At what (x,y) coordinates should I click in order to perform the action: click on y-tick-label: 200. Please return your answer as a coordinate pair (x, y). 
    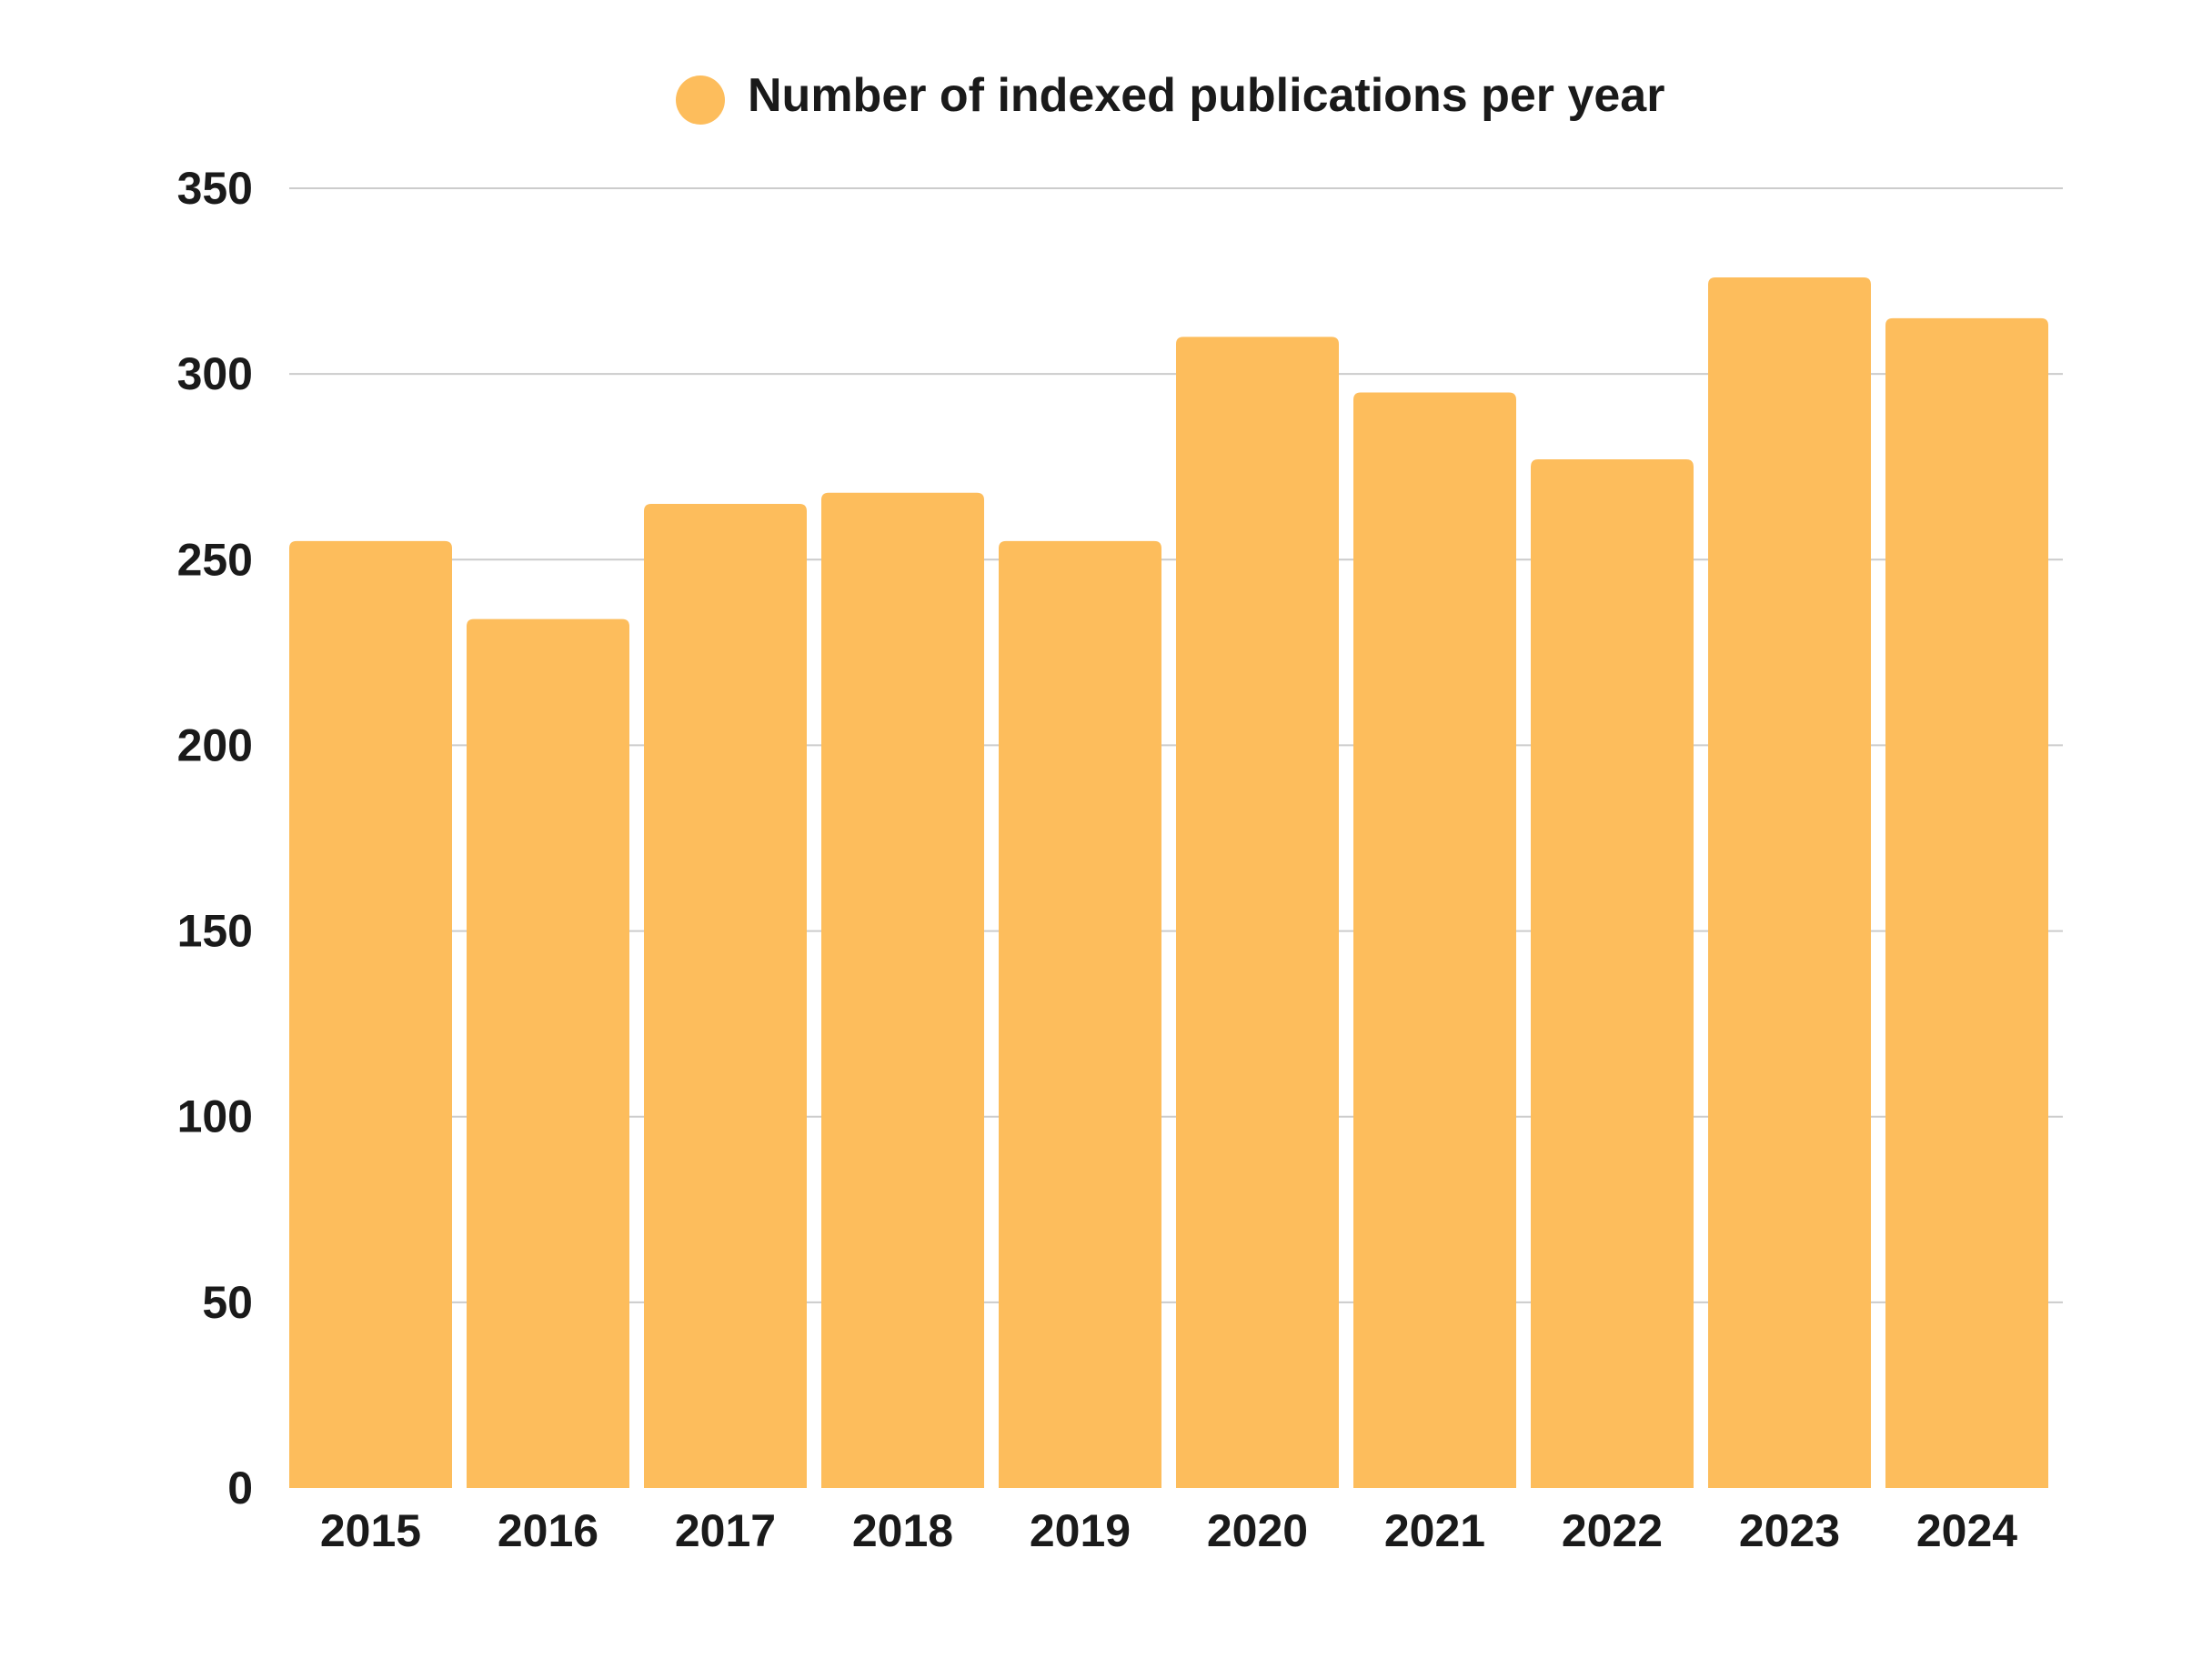
    Looking at the image, I should click on (215, 744).